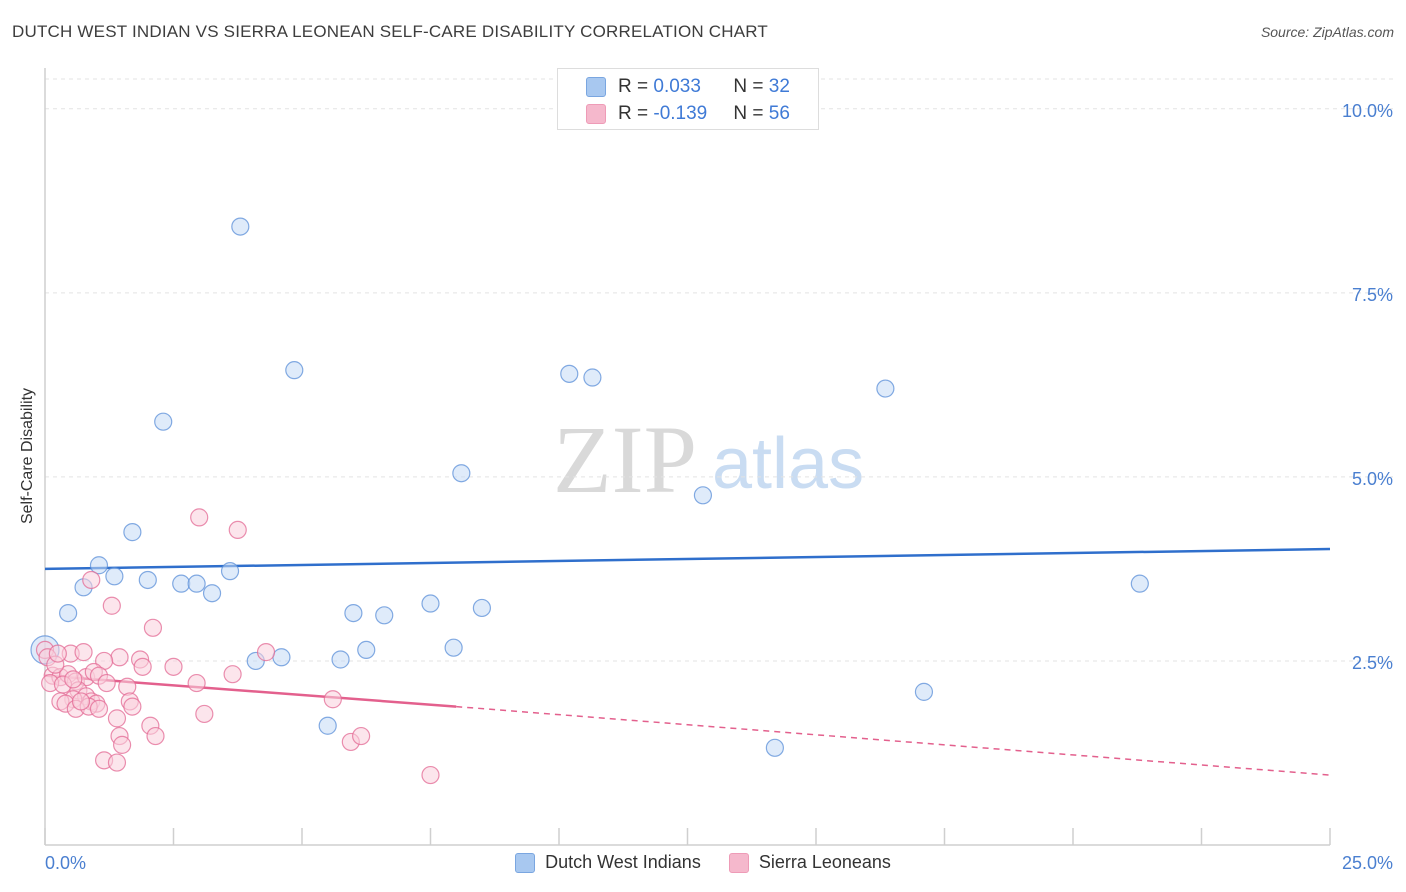 The image size is (1406, 892). I want to click on y-tick-label: 5.0%, so click(1372, 479).